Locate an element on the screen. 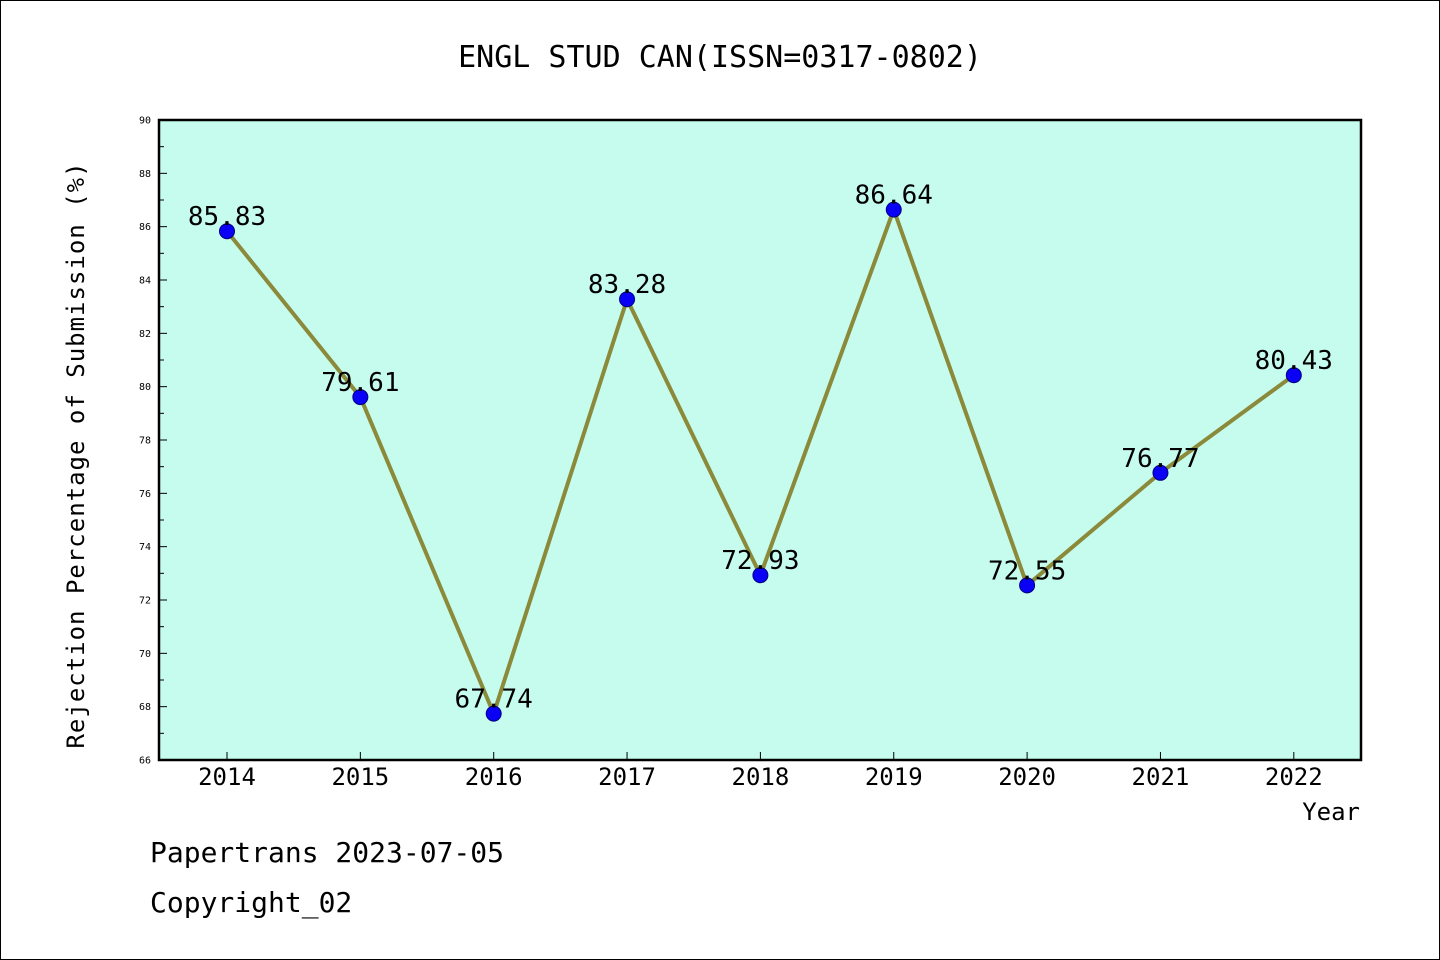  y-tick-label: 78 is located at coordinates (145, 441).